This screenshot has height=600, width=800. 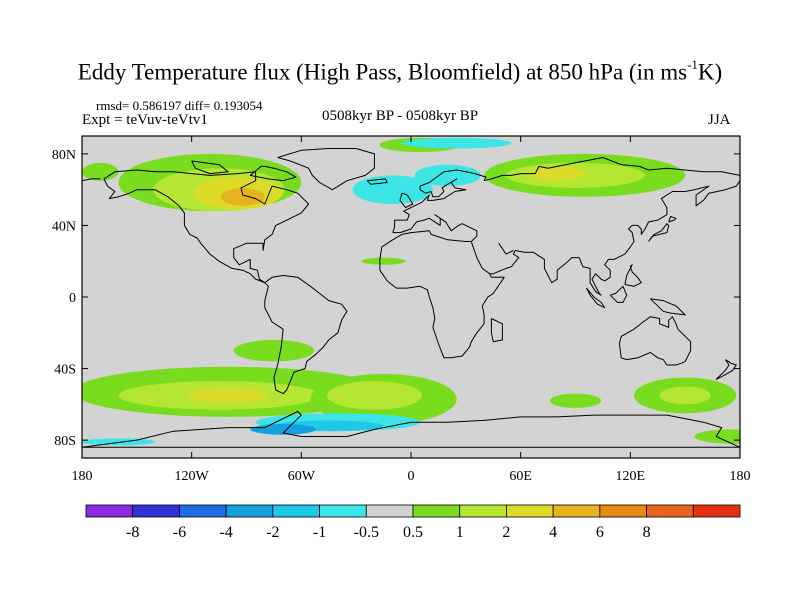 I want to click on lon-tick-label: 60E, so click(x=520, y=476).